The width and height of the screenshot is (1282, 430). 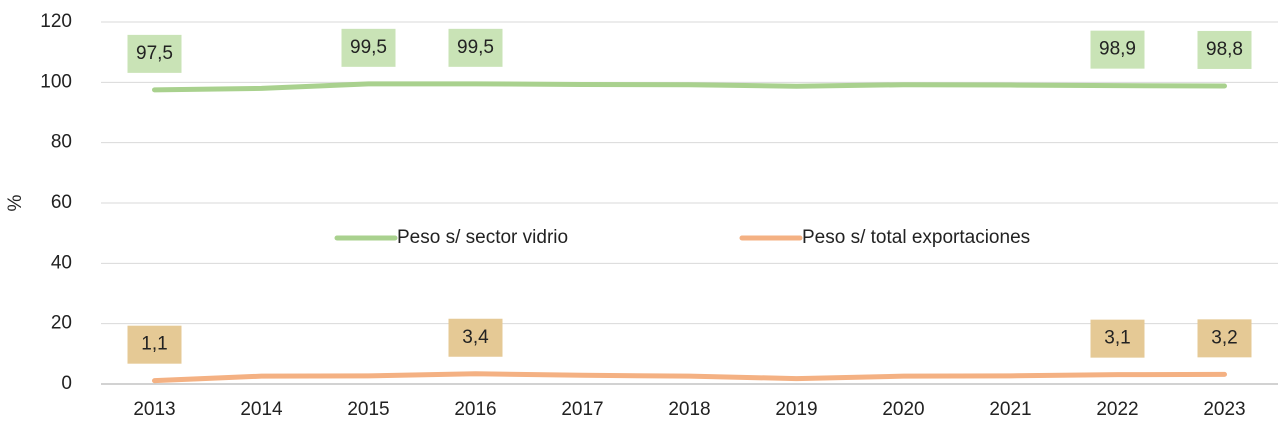 I want to click on y-axis-label: %, so click(x=15, y=202).